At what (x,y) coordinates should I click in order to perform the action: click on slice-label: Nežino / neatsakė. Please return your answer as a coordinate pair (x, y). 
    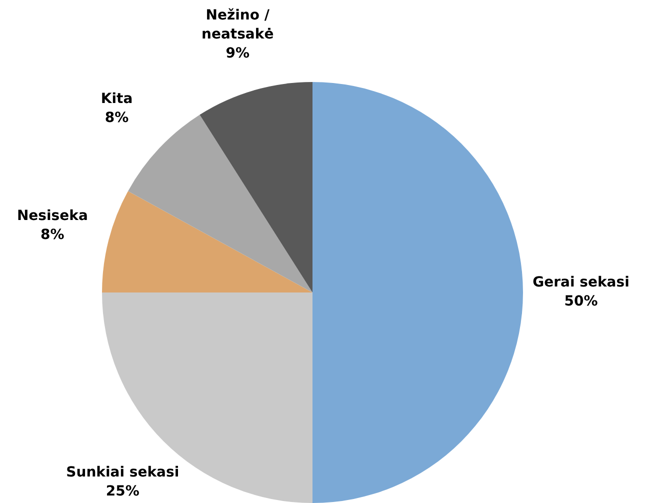
    Looking at the image, I should click on (237, 24).